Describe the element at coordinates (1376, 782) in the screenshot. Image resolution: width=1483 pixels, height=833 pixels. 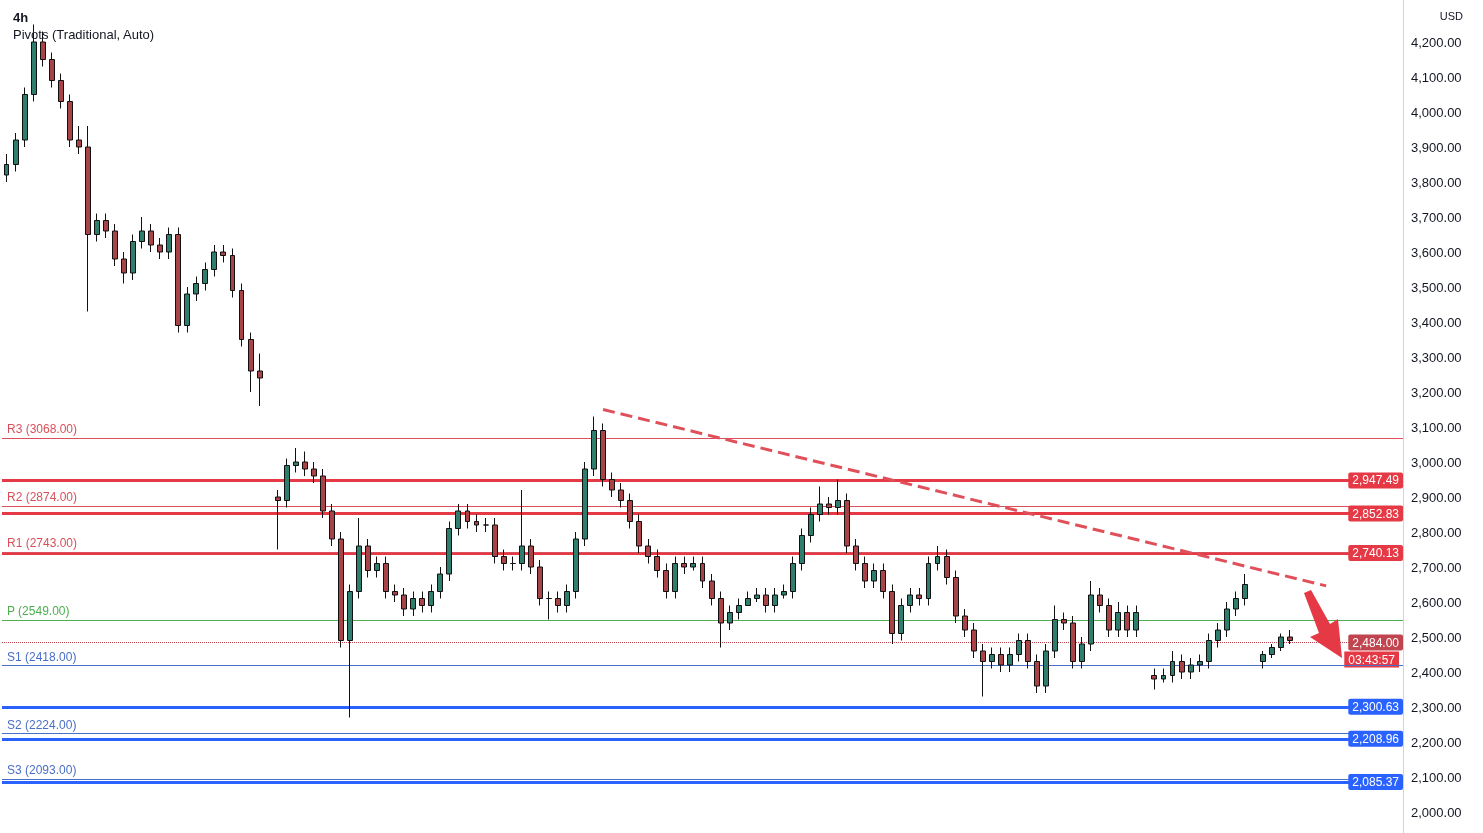
I see `ref-line-label: 2,085.37` at that location.